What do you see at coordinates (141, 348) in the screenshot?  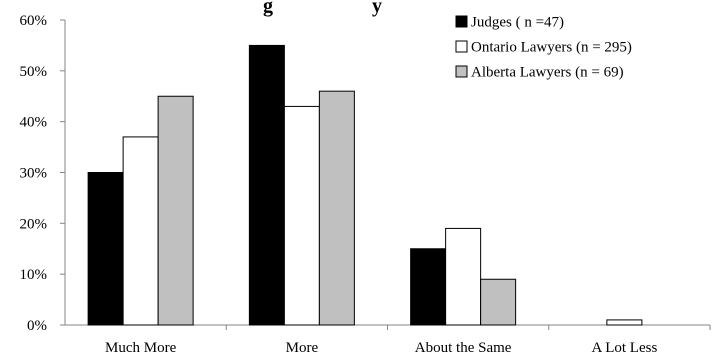 I see `x-tick-label: Much More` at bounding box center [141, 348].